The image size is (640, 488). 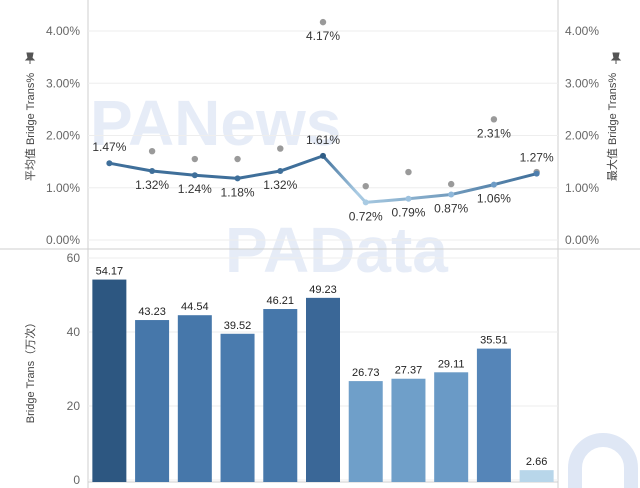 I want to click on watermark-bottom: PAData, so click(x=336, y=250).